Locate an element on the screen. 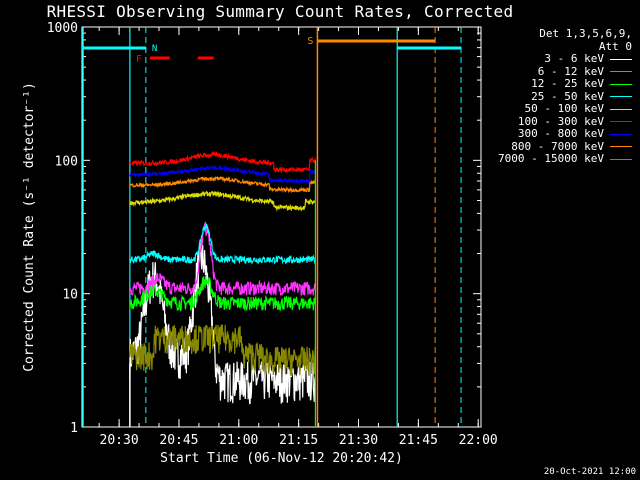 This screenshot has height=480, width=640. y-tick-label: 1000 is located at coordinates (62, 28).